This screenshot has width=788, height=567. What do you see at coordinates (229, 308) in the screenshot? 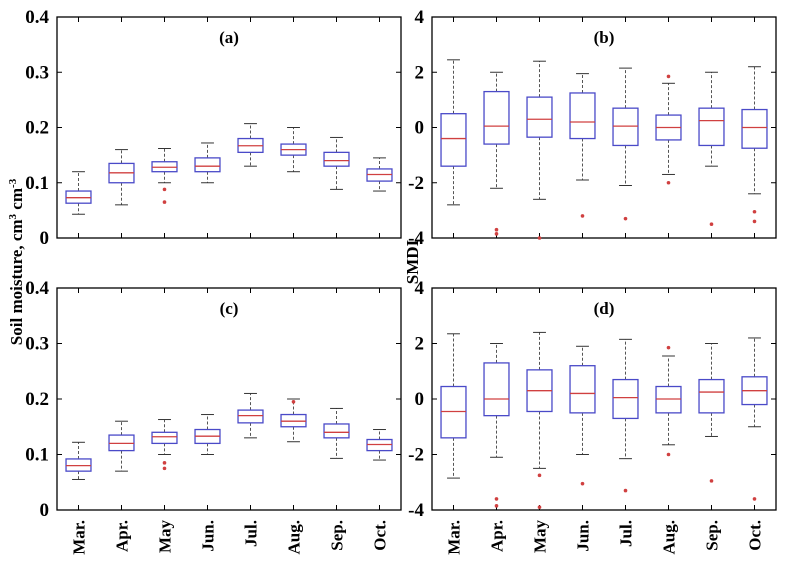
I see `panel-label: (c)` at bounding box center [229, 308].